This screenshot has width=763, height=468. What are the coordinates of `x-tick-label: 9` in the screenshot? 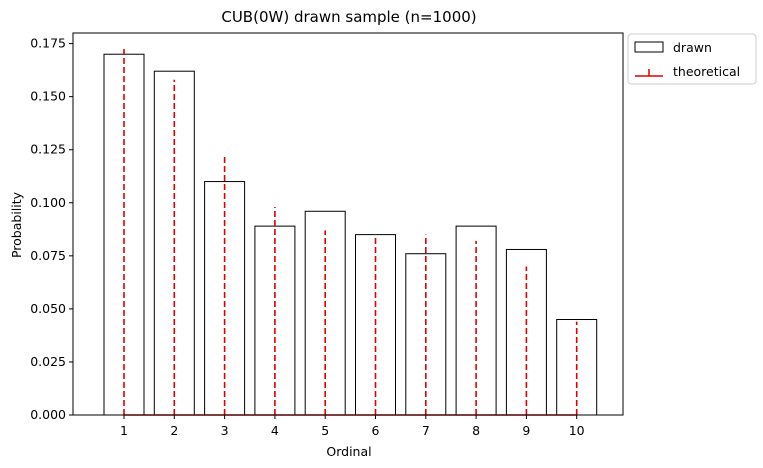 It's located at (526, 430).